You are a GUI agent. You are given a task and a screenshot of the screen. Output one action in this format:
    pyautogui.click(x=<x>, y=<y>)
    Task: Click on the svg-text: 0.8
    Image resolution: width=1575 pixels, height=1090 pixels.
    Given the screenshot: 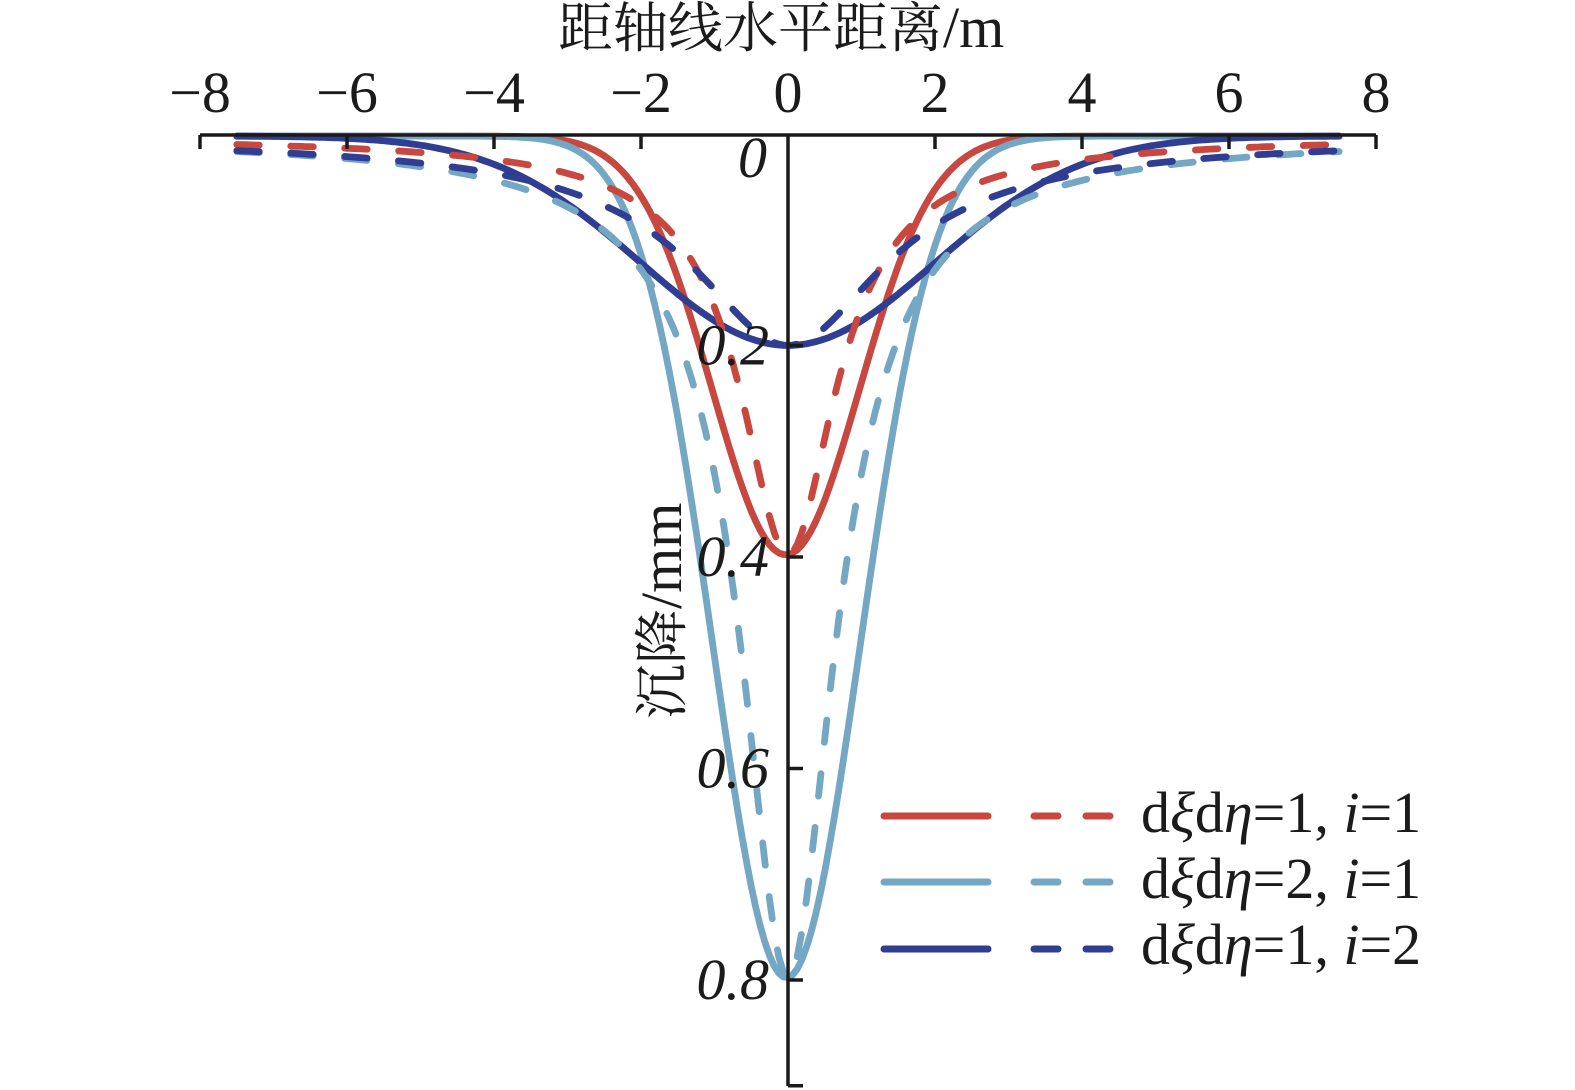 What is the action you would take?
    pyautogui.click(x=733, y=979)
    